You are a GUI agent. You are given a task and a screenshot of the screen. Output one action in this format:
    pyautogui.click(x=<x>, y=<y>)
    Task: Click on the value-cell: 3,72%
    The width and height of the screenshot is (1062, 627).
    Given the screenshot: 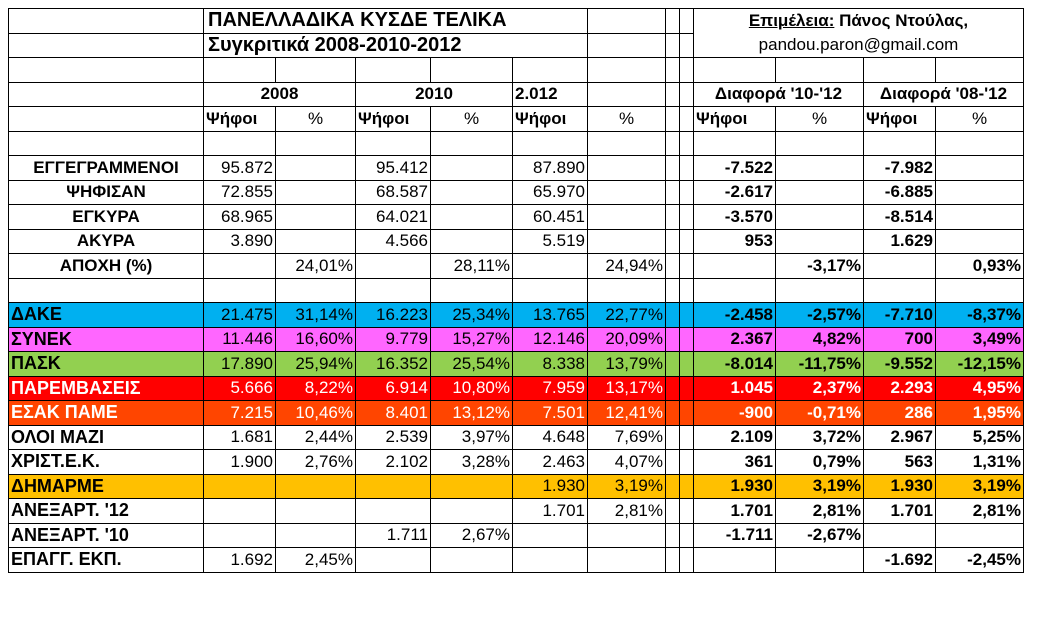 What is the action you would take?
    pyautogui.click(x=819, y=437)
    